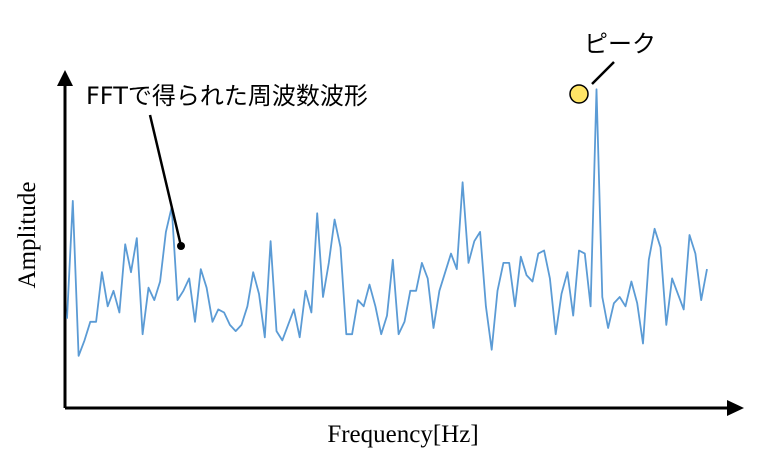 Image resolution: width=768 pixels, height=460 pixels. Describe the element at coordinates (27, 235) in the screenshot. I see `y-axis-label: Amplitude` at that location.